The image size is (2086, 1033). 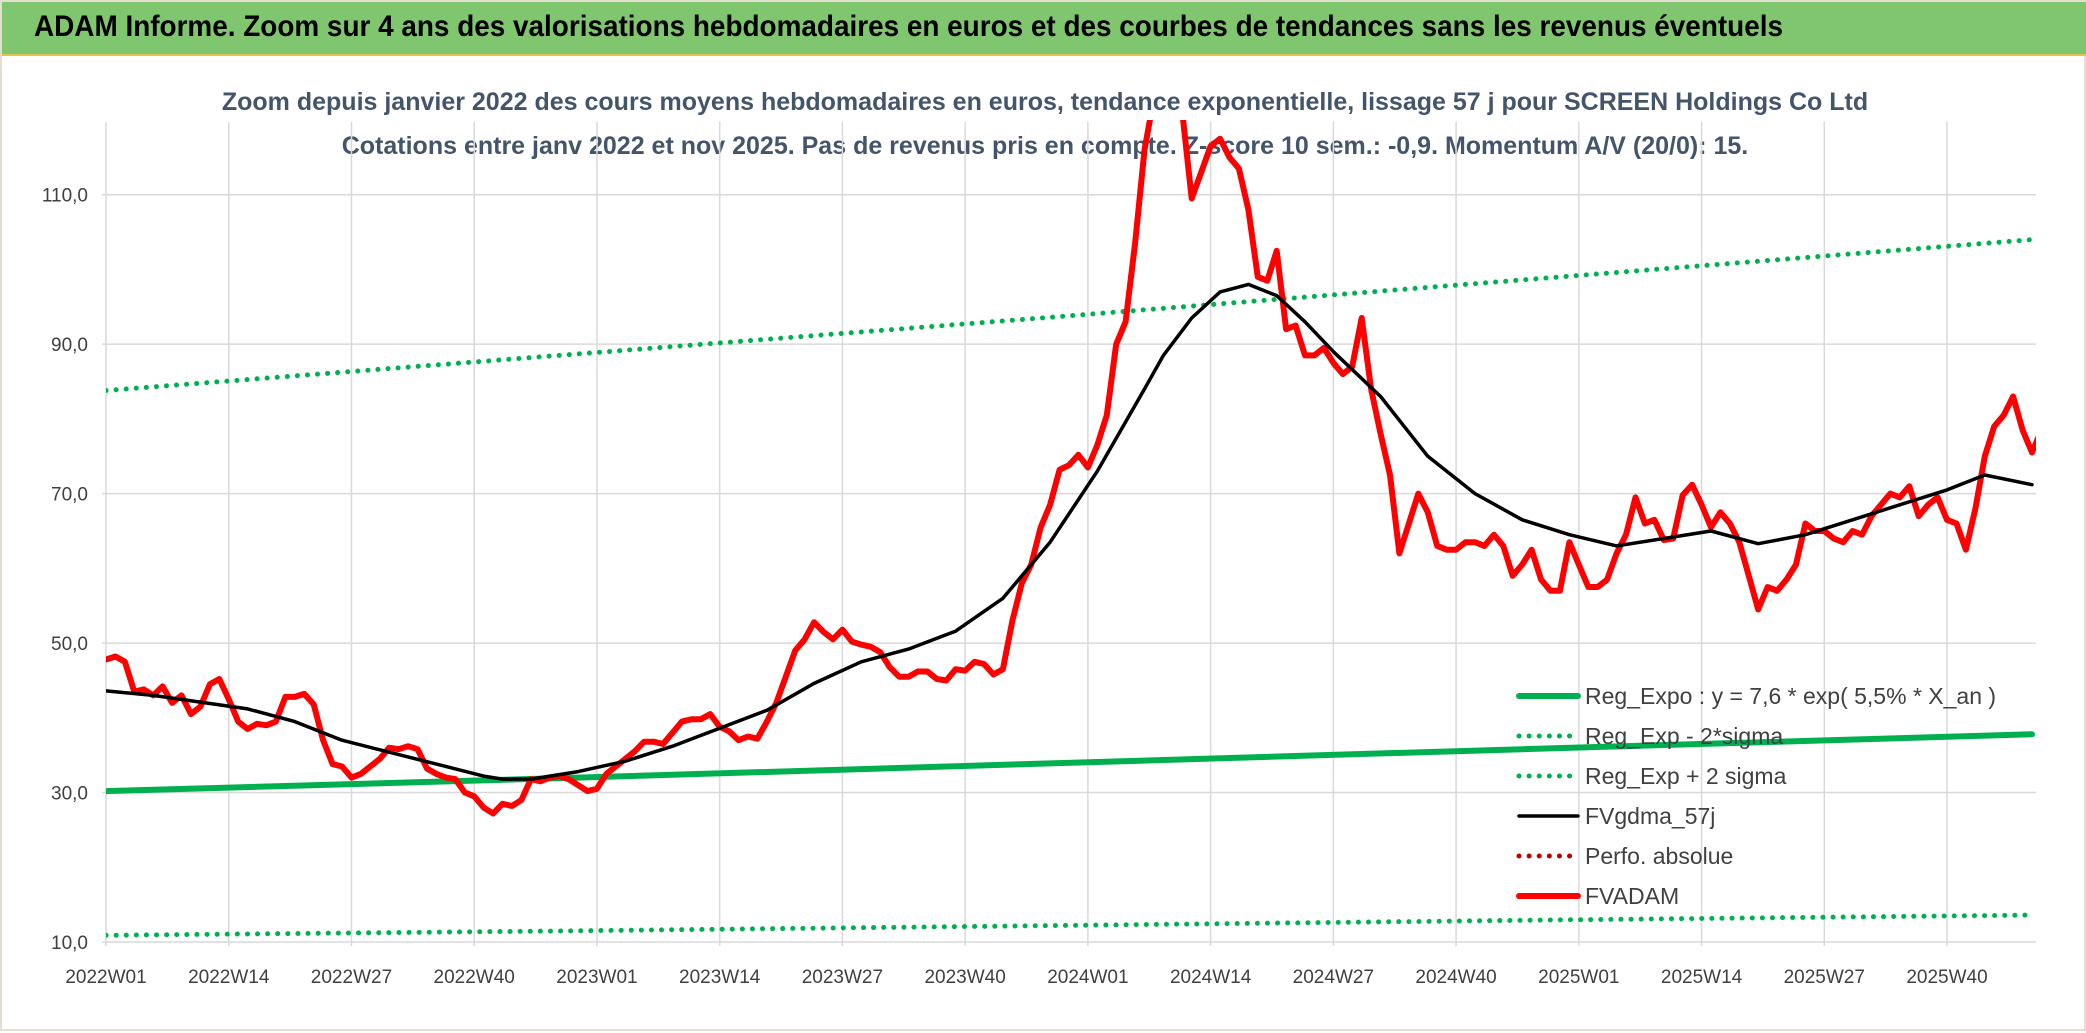 I want to click on legend-label: Reg_Expo : y = 7,6 * exp( 5,5% * X_an ), so click(x=1790, y=696).